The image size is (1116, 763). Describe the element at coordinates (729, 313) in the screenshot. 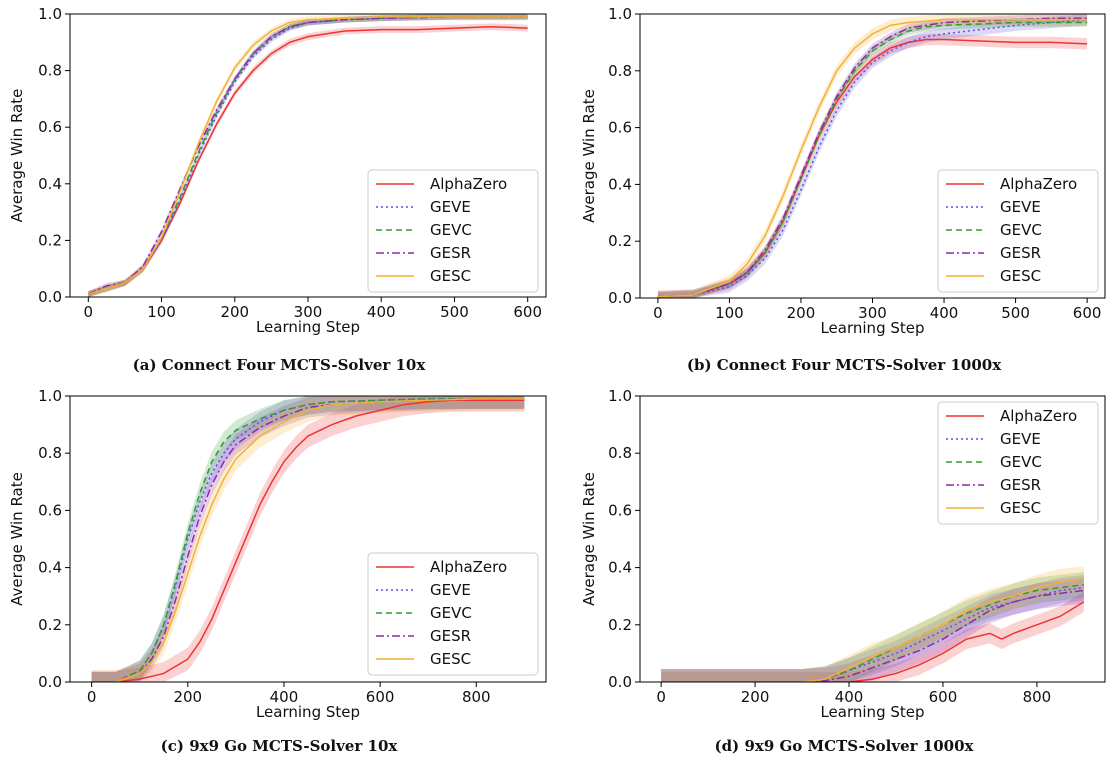

I see `x-tick-label: 100` at that location.